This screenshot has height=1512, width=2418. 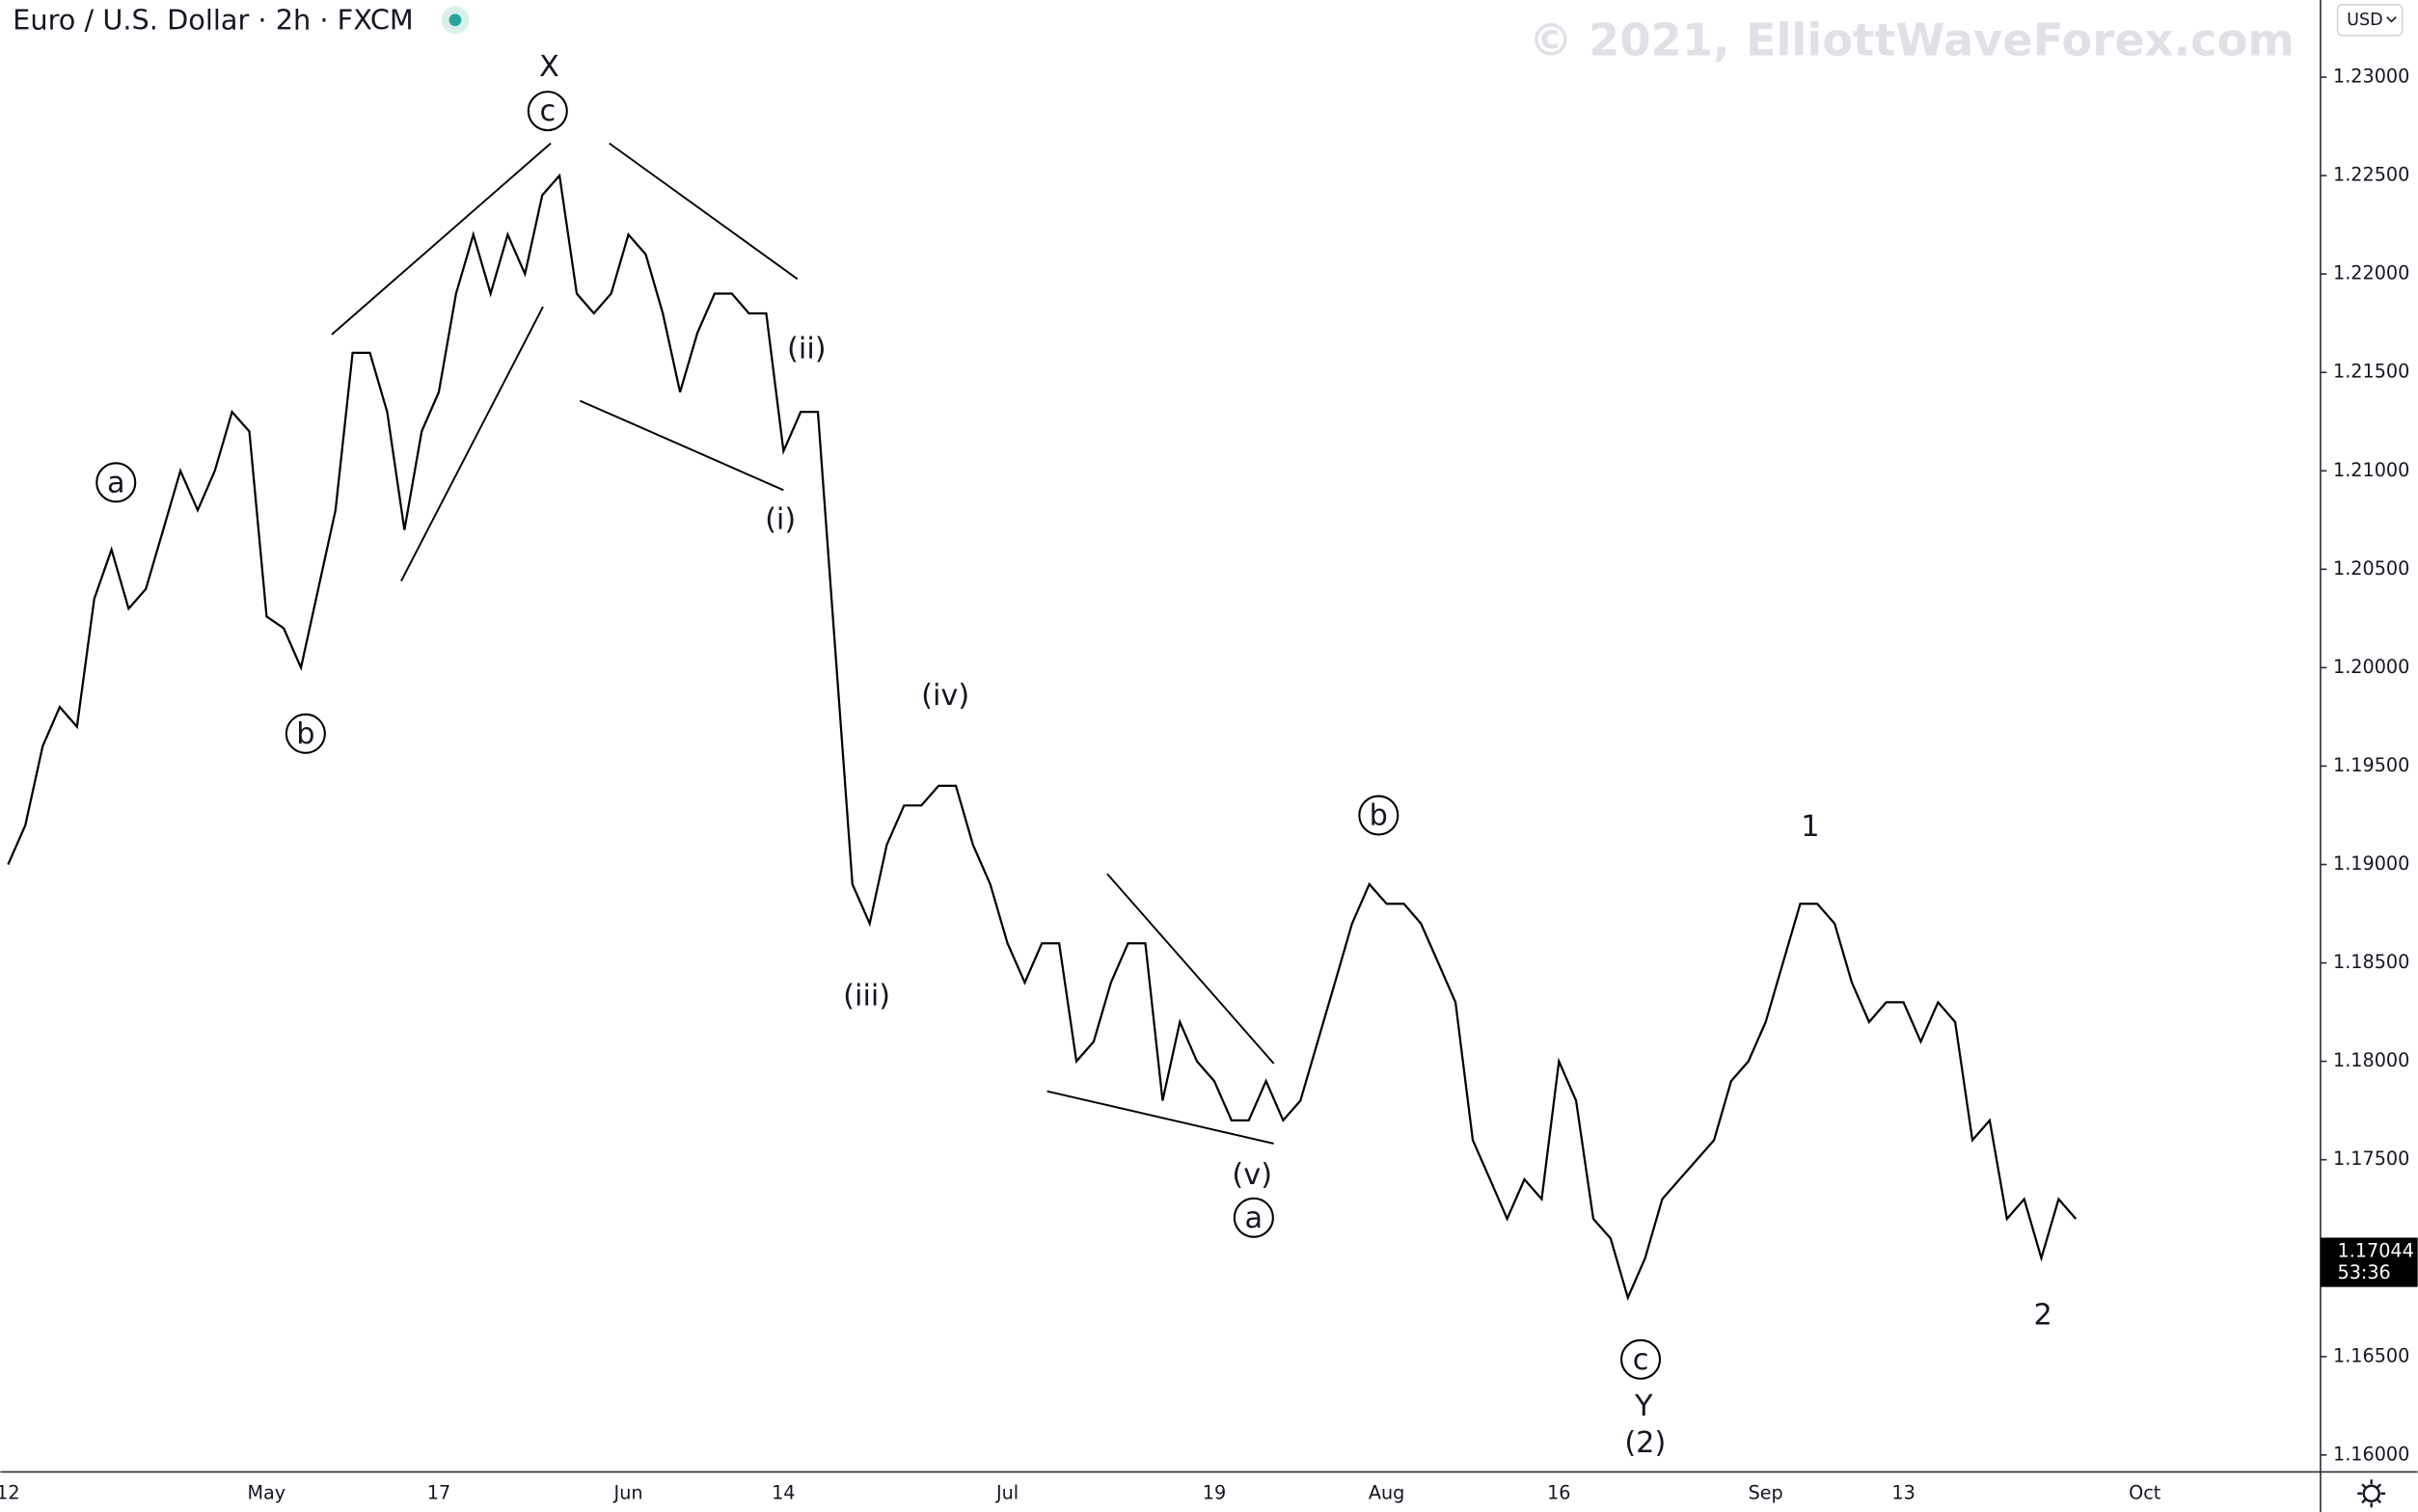 I want to click on x-tick-label: 12, so click(x=10, y=1492).